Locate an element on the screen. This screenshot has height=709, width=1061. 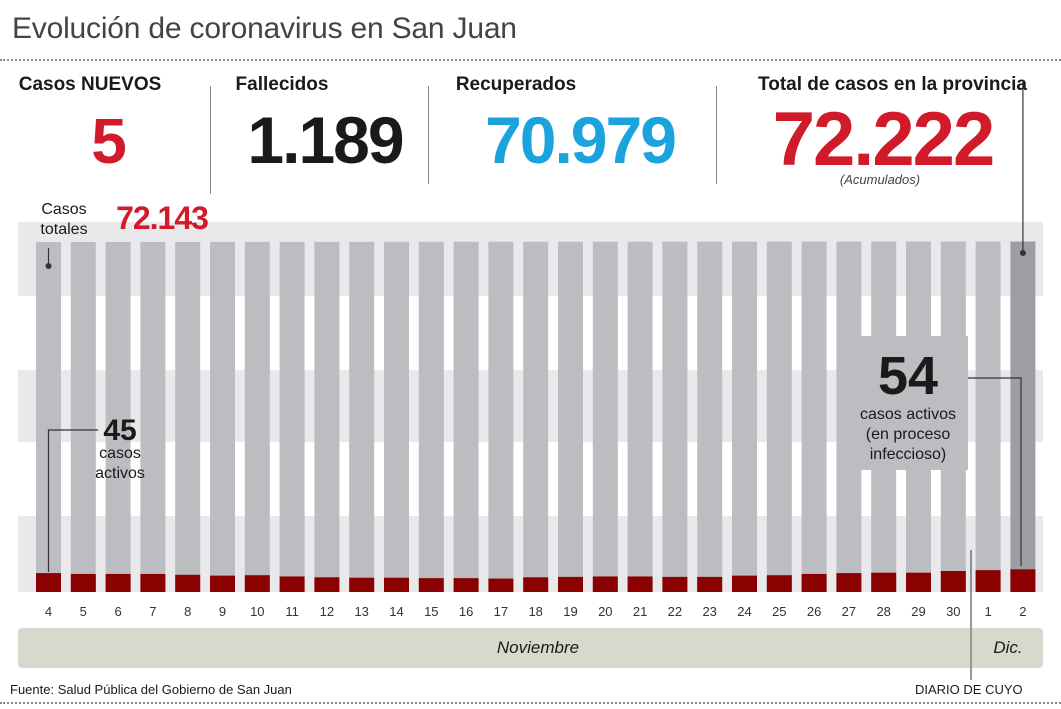
deaths-value: 1.189 is located at coordinates (325, 140).